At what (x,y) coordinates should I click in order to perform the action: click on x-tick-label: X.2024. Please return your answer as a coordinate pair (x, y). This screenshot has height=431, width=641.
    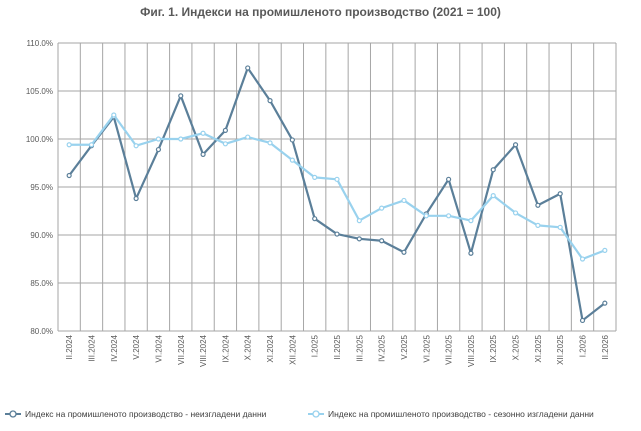
    Looking at the image, I should click on (248, 347).